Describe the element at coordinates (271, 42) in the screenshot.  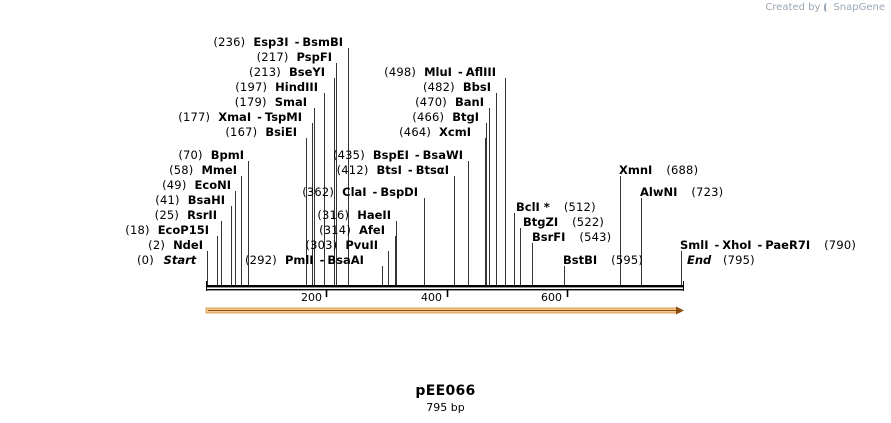
I see `enzyme-name: Esp3I` at that location.